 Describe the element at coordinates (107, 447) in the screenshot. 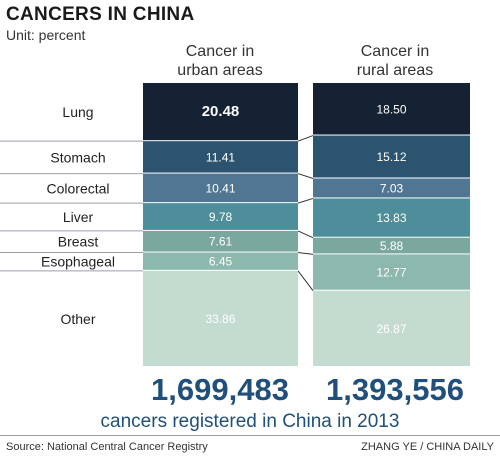

I see `source-note: Source: National Central Cancer Registry` at that location.